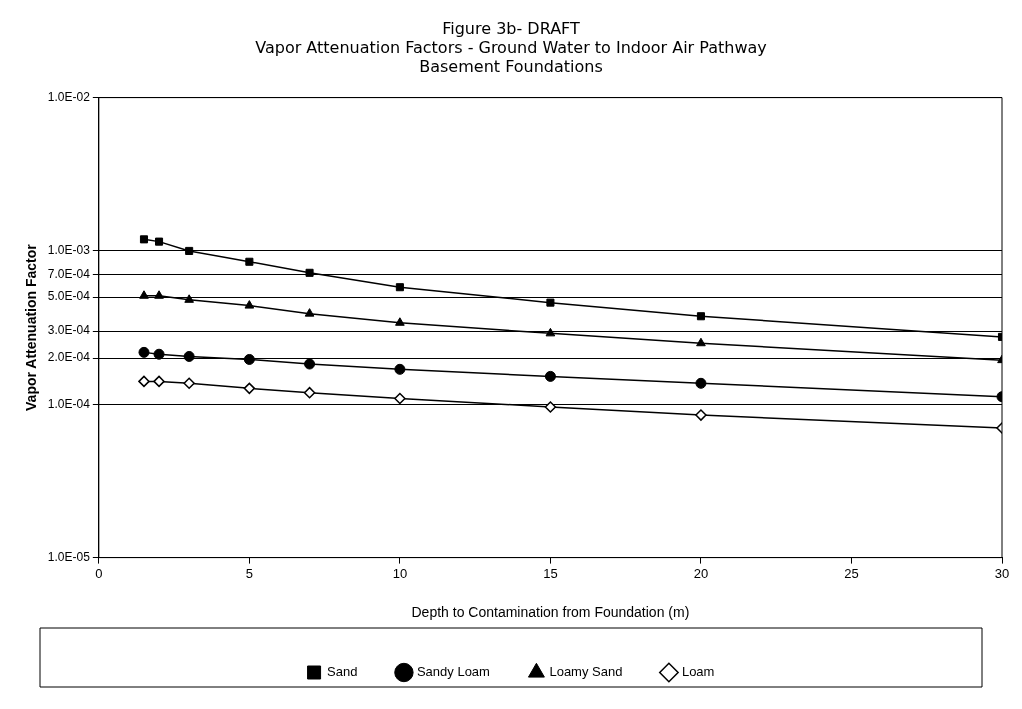 This screenshot has height=709, width=1022. I want to click on legend-label: Loam, so click(698, 672).